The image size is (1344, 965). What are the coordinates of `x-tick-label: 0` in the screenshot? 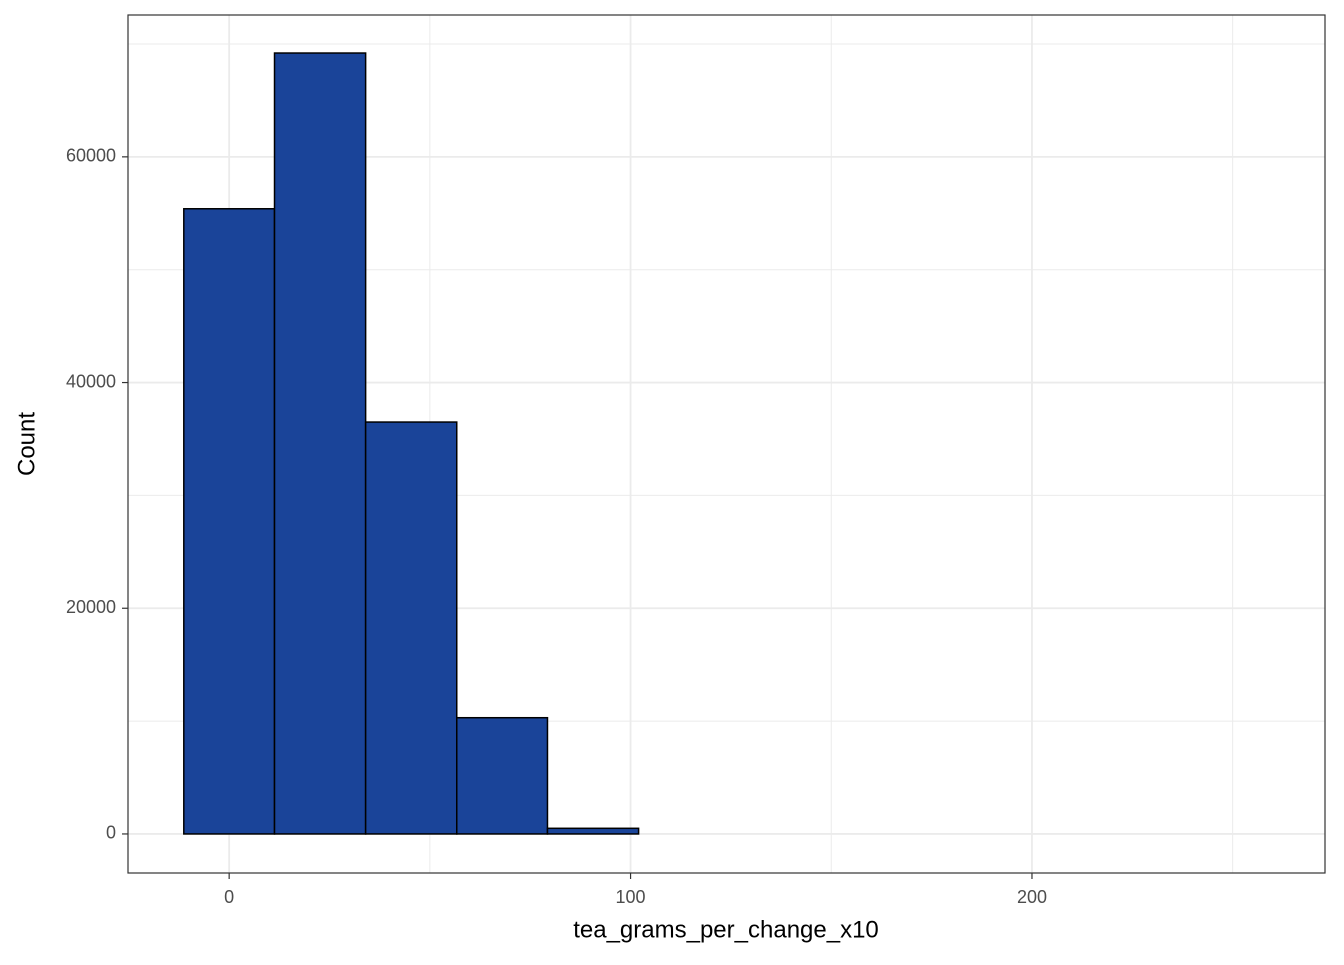 It's located at (229, 897).